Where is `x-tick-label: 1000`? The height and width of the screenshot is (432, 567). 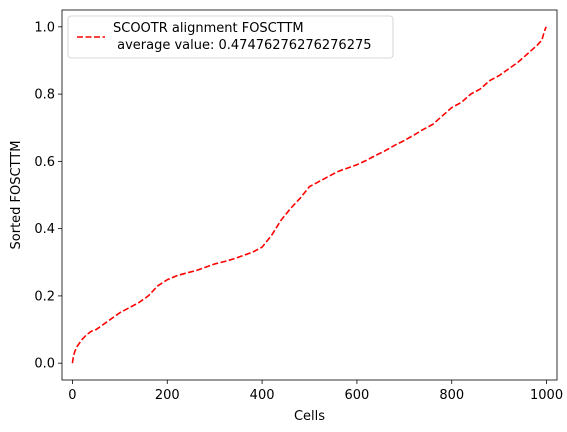 x-tick-label: 1000 is located at coordinates (546, 395).